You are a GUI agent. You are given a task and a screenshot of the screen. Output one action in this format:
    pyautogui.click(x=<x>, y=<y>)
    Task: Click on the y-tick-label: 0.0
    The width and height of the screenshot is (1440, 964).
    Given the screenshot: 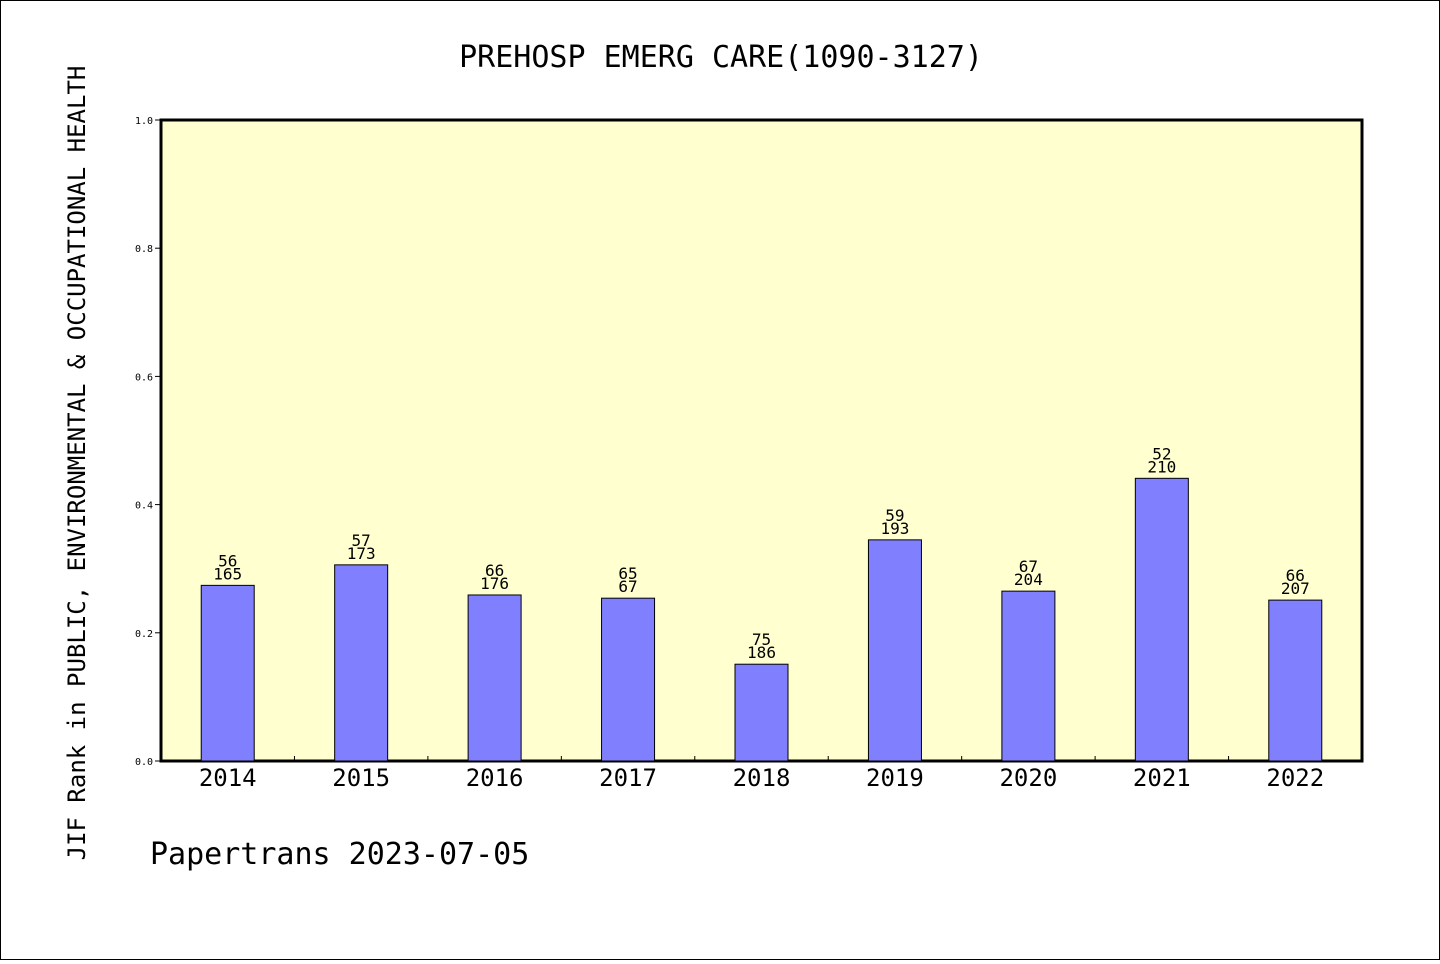 What is the action you would take?
    pyautogui.click(x=144, y=762)
    